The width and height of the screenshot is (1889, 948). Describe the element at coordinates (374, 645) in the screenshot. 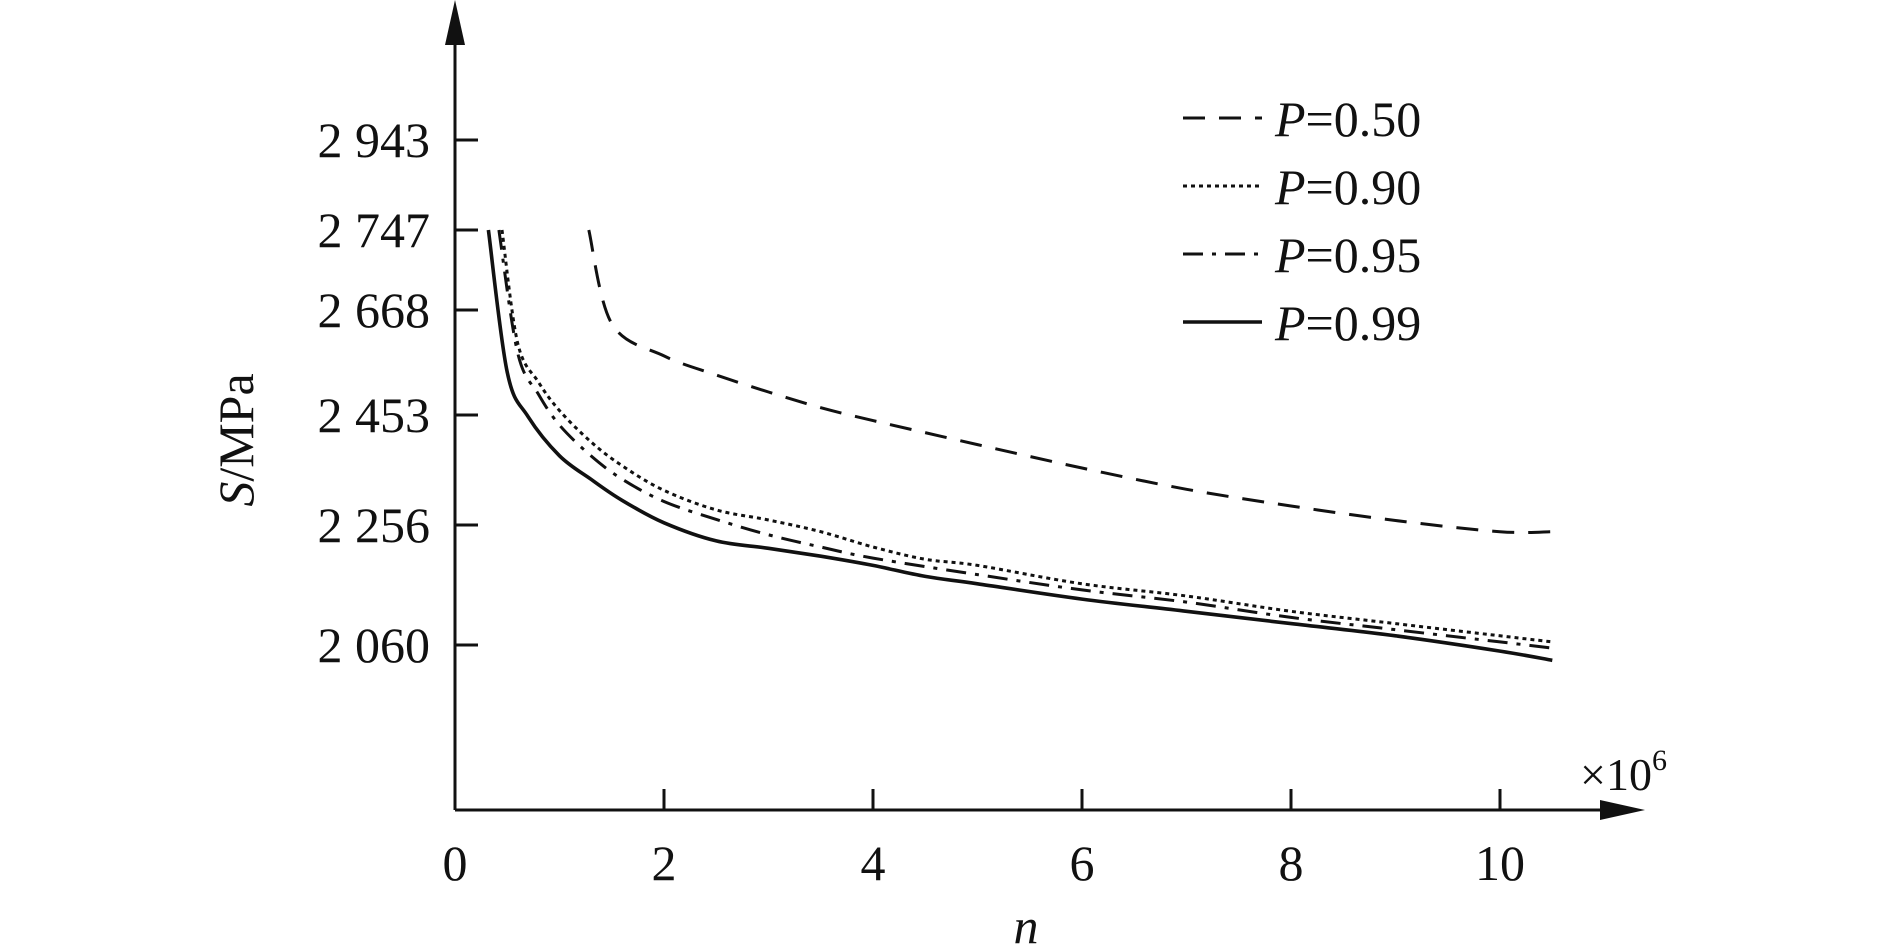

I see `y-tick-label: 2 060` at that location.